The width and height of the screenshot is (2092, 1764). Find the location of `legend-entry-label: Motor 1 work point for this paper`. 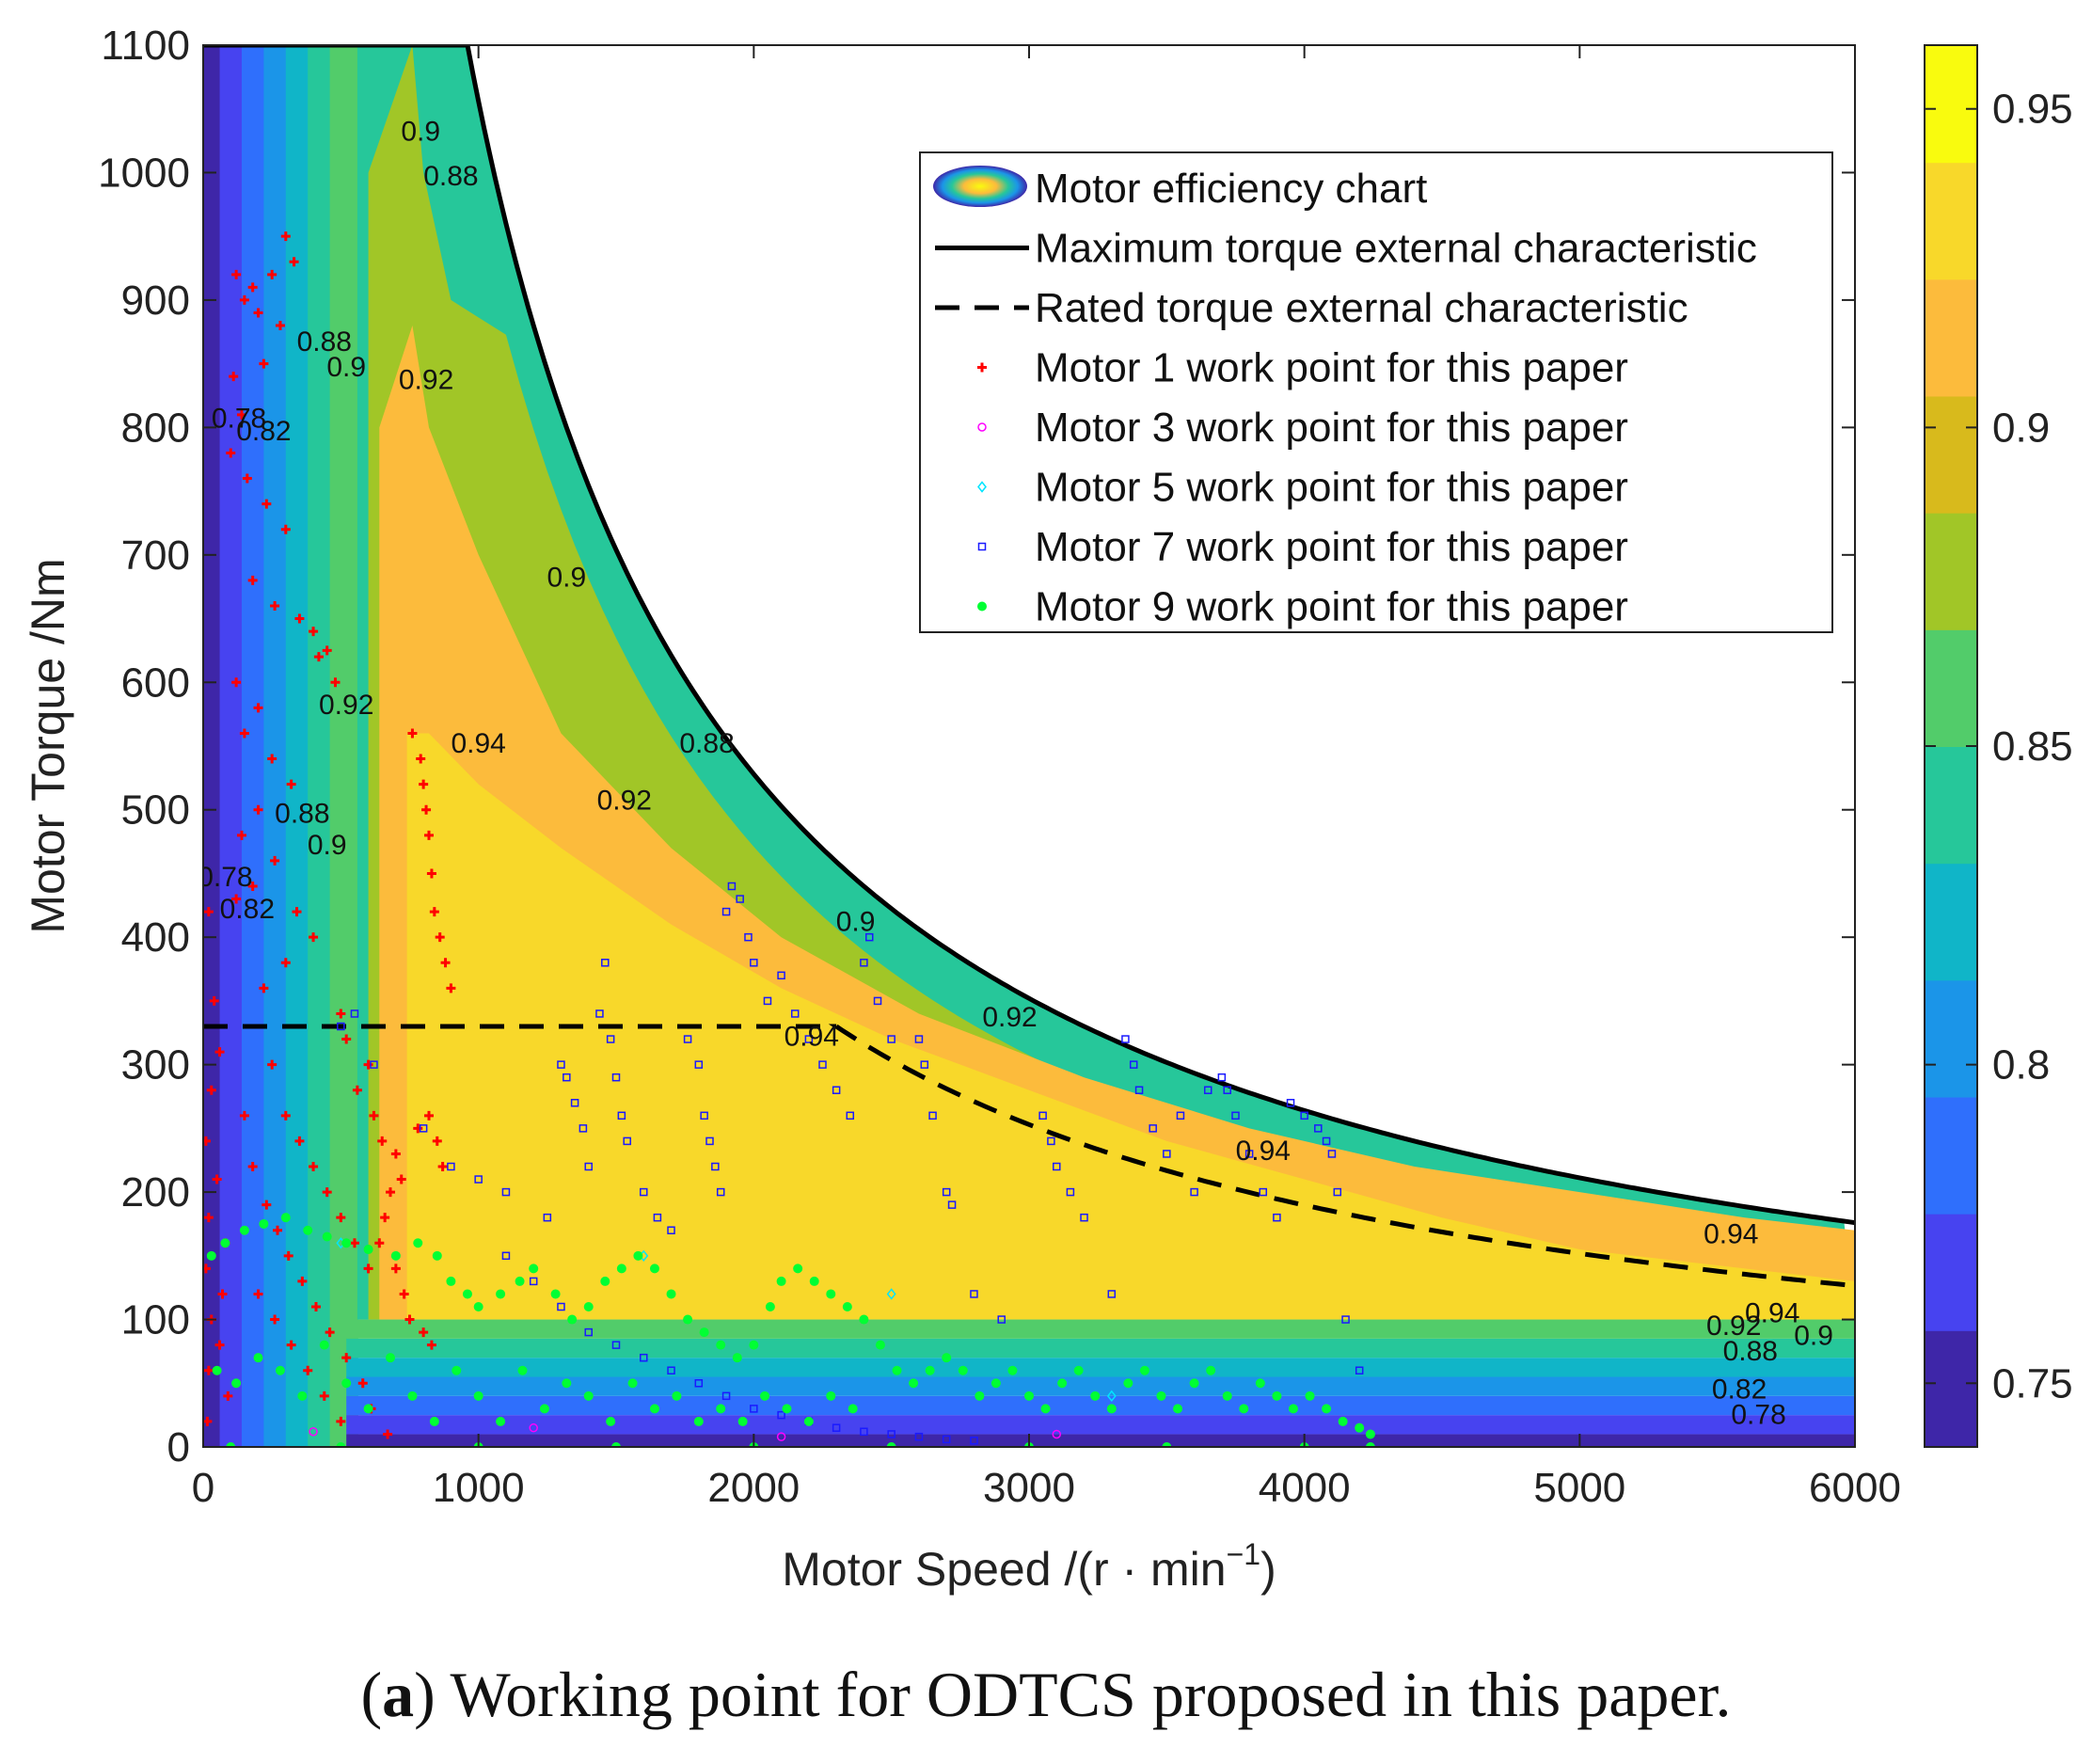

legend-entry-label: Motor 1 work point for this paper is located at coordinates (1332, 368).